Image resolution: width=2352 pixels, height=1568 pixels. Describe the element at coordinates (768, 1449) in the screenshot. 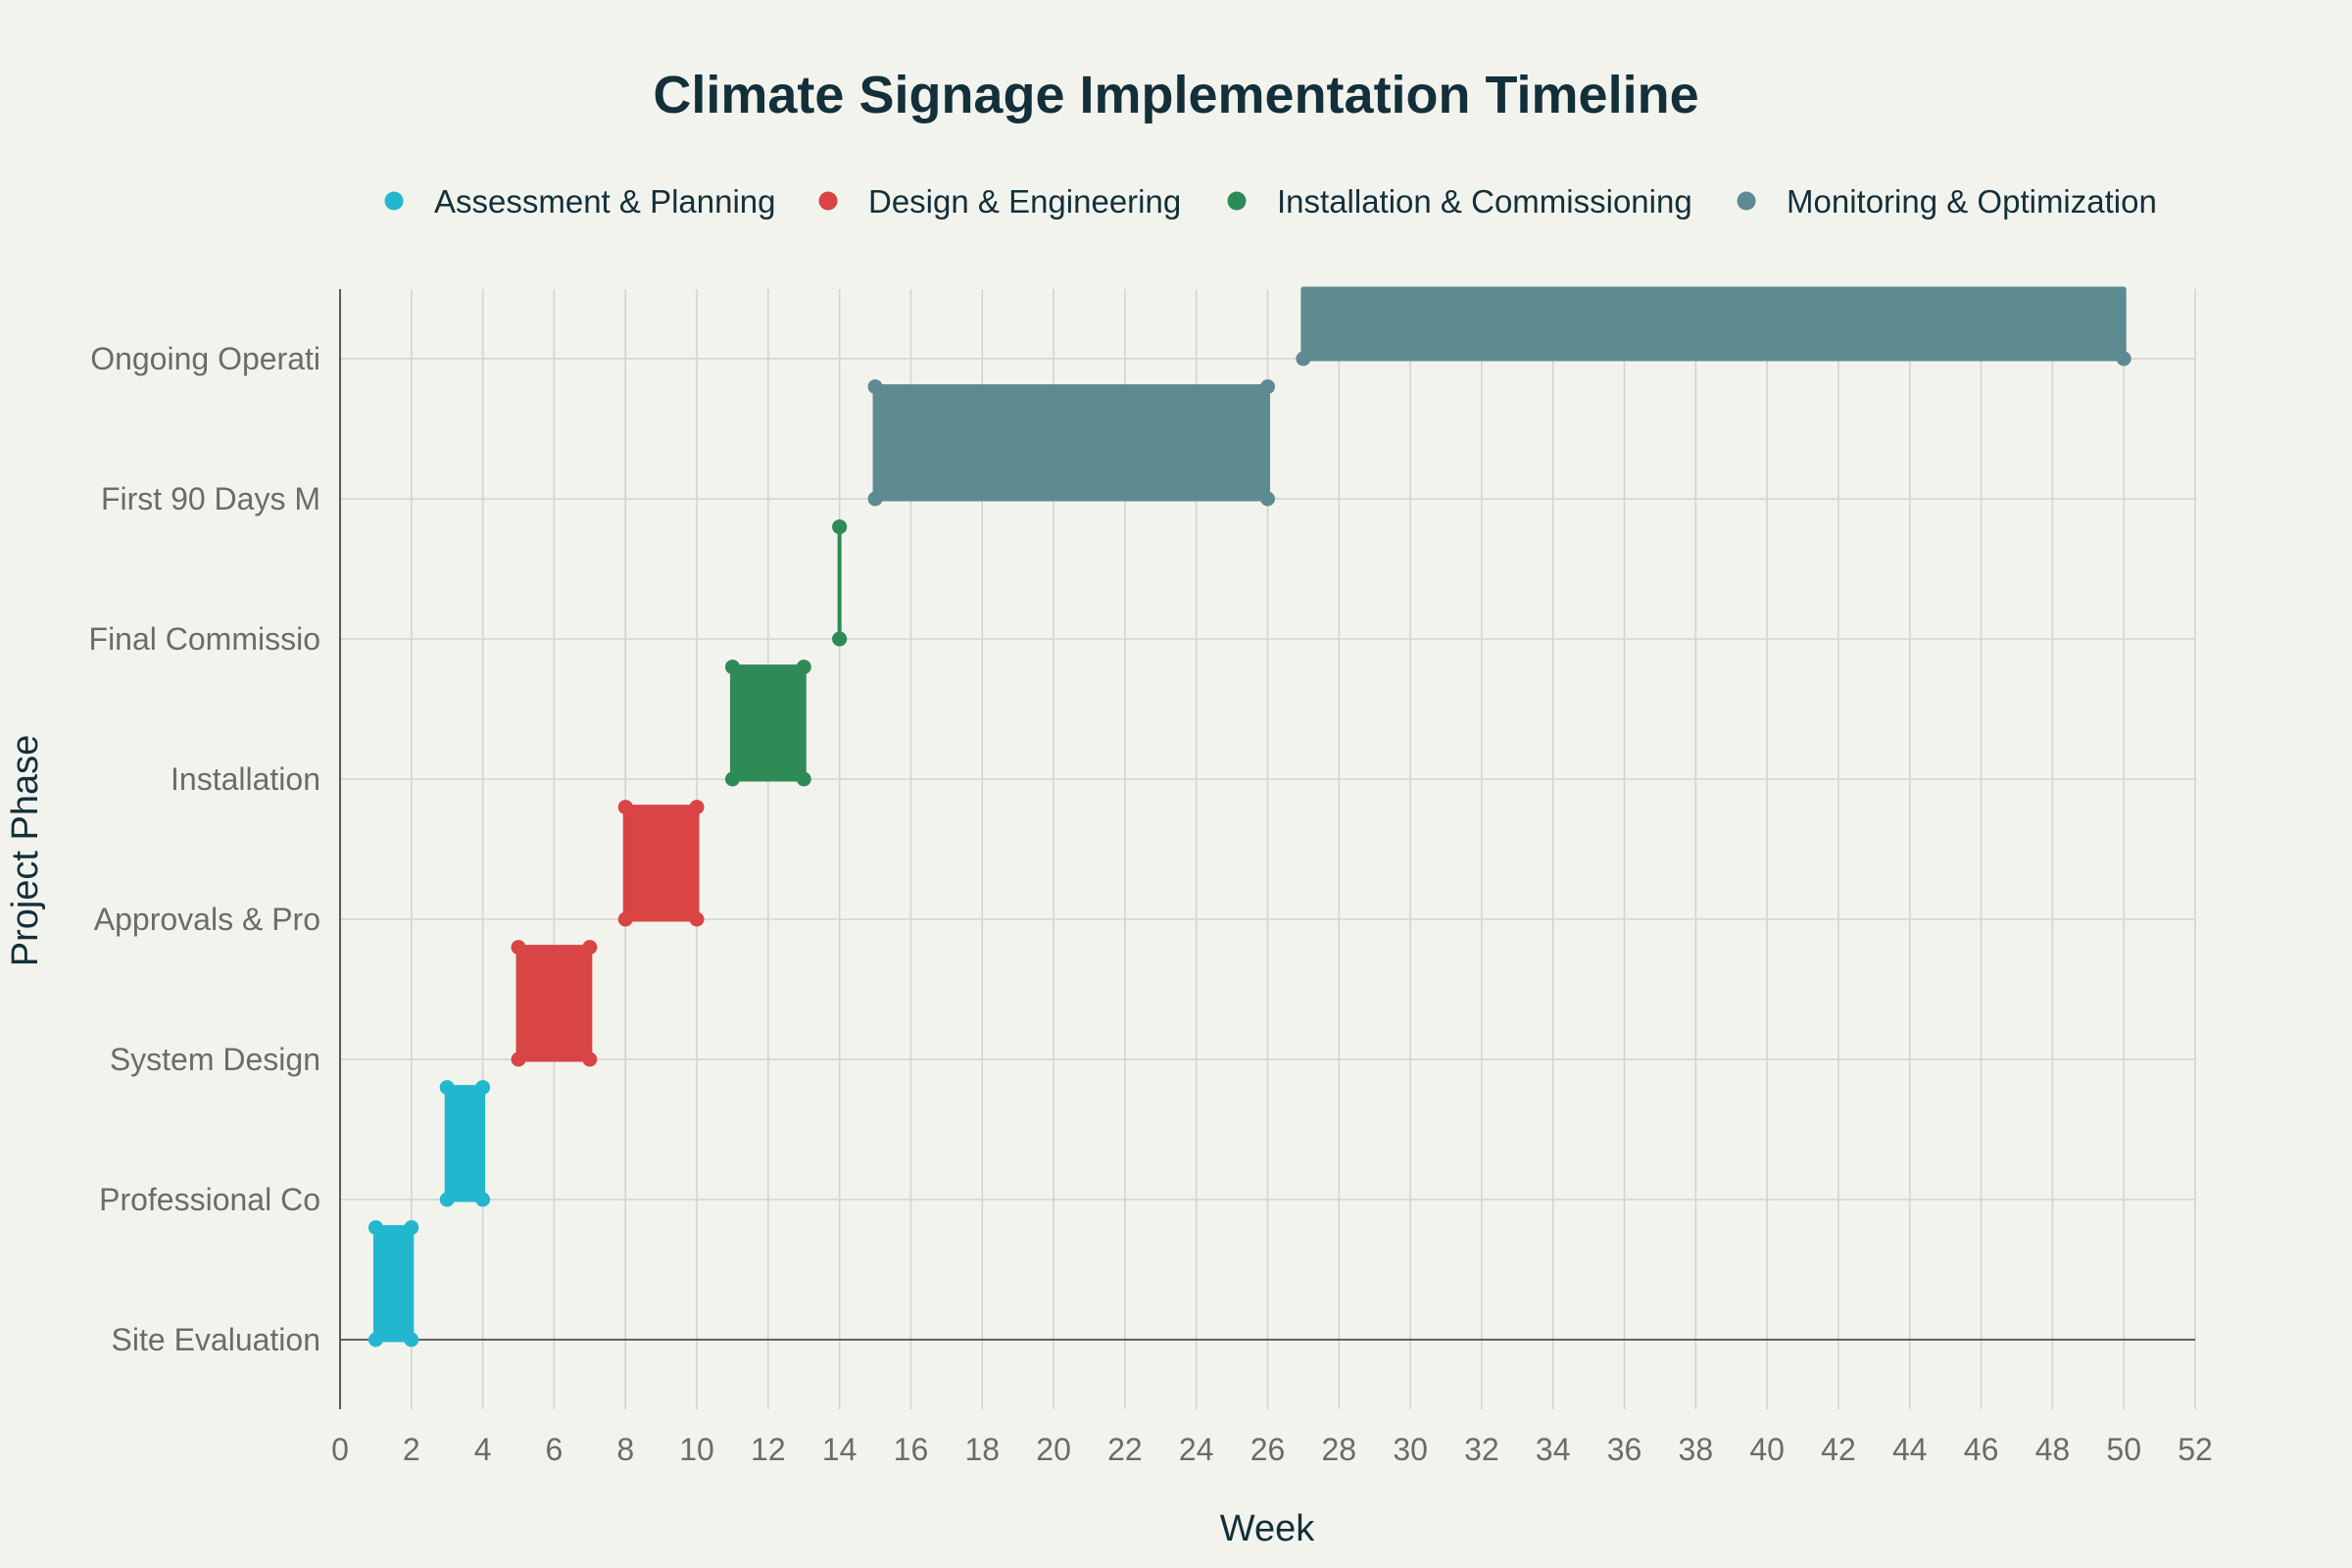

I see `x-tick-label: 12` at that location.